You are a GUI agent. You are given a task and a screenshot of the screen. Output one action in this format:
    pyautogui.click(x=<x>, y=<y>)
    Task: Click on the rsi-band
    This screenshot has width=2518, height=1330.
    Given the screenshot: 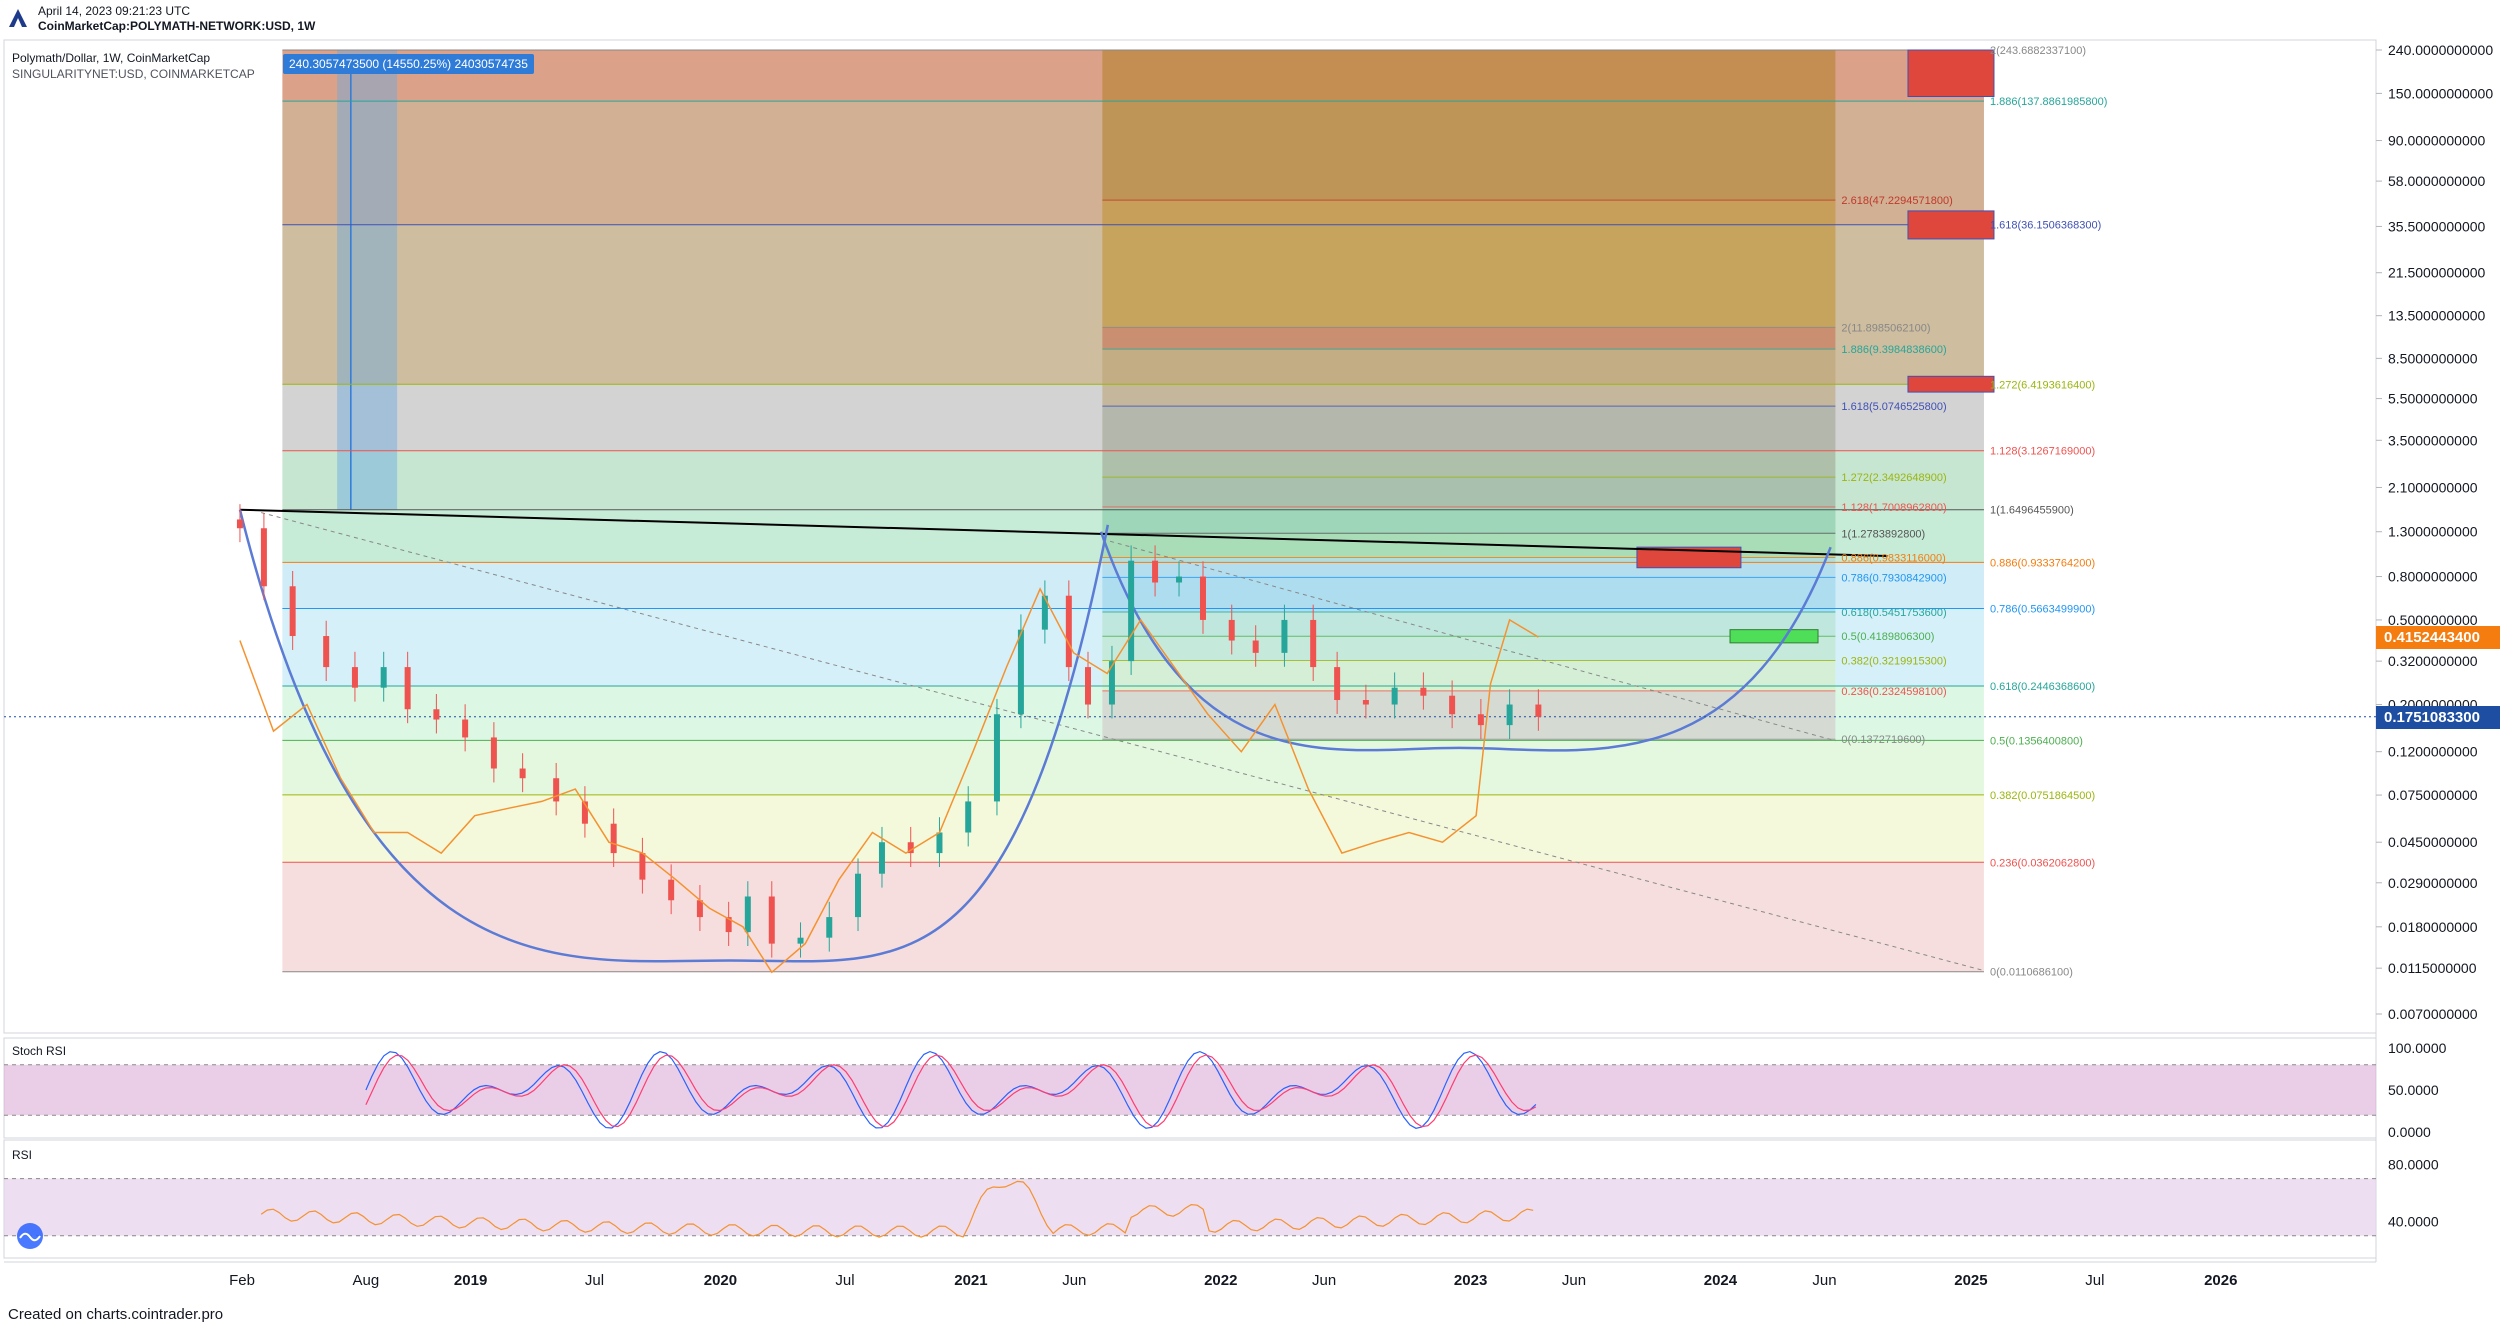 What is the action you would take?
    pyautogui.click(x=1190, y=1207)
    